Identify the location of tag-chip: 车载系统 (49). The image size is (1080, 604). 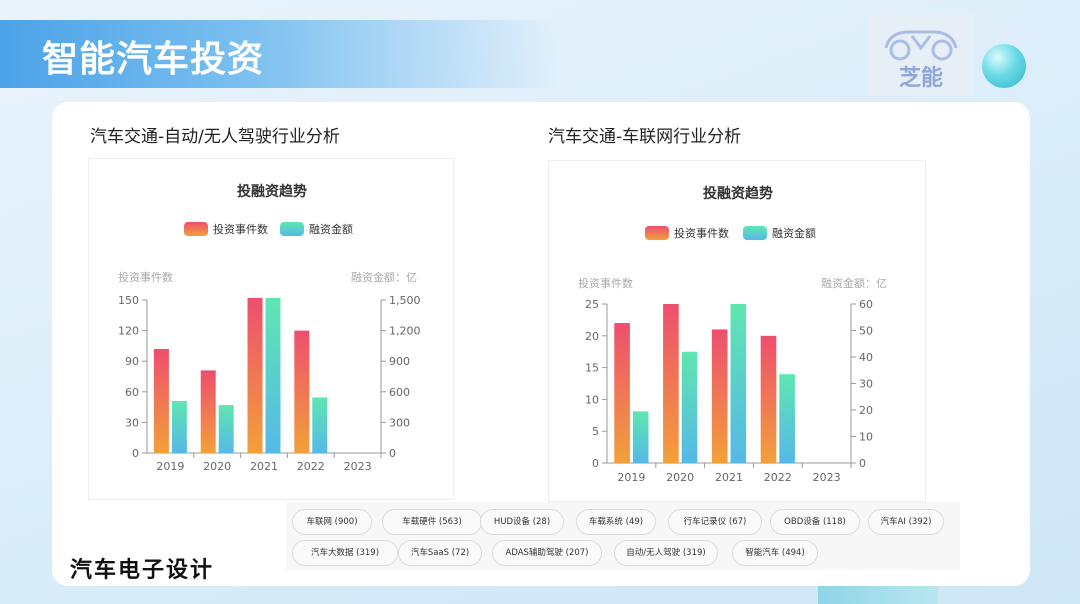
(616, 522).